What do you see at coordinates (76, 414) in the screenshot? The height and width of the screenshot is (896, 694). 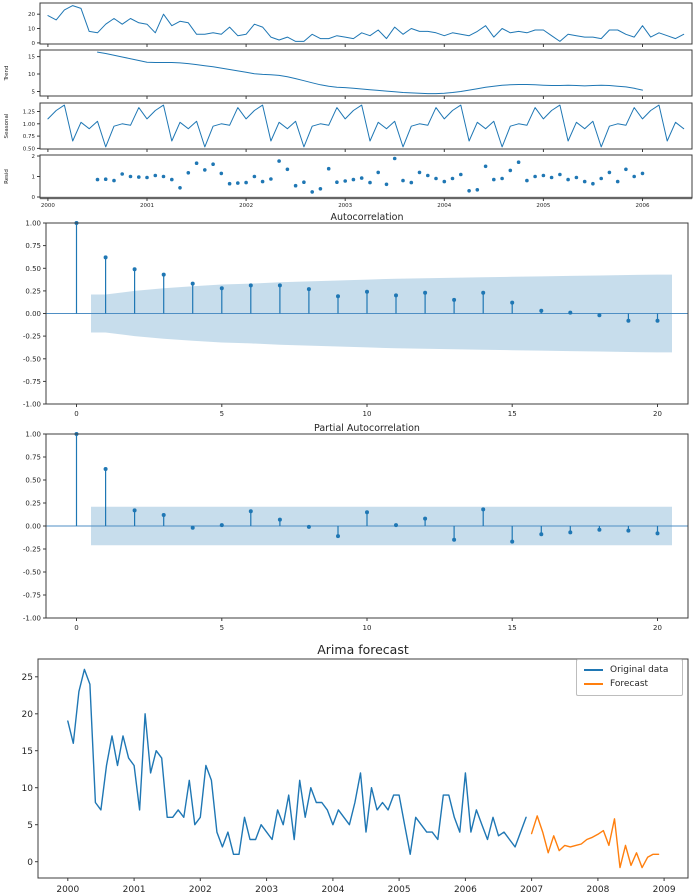 I see `acf-xtick-label: 0` at bounding box center [76, 414].